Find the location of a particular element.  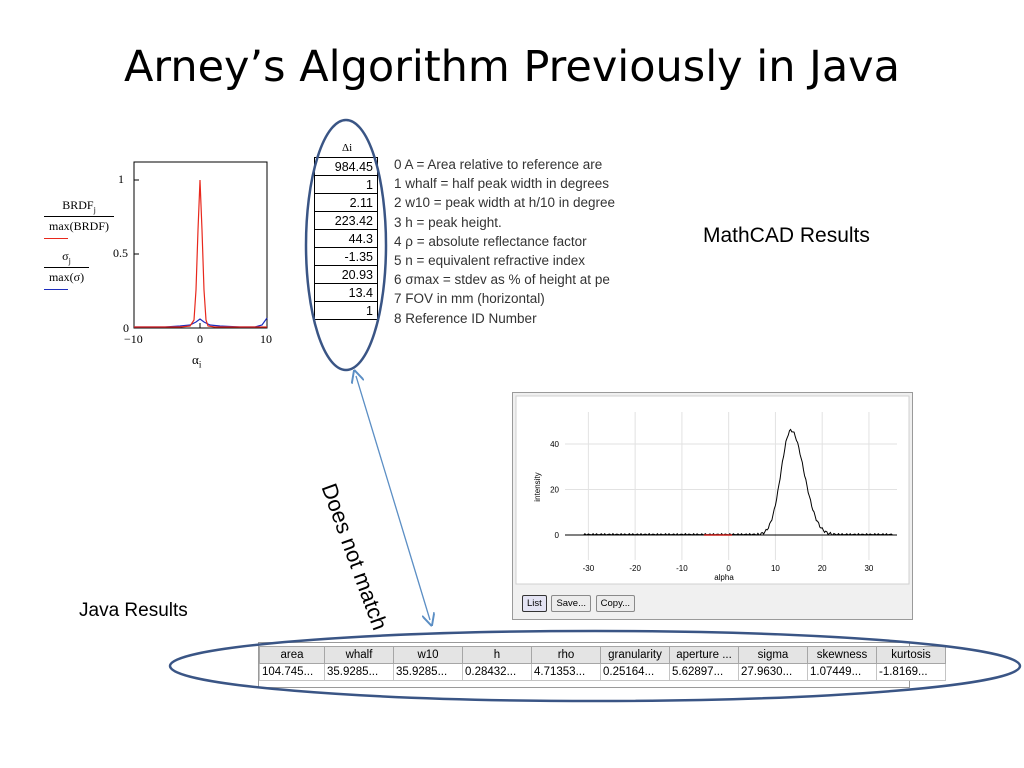

mathcad-xtick-label-0: 0 is located at coordinates (200, 339).